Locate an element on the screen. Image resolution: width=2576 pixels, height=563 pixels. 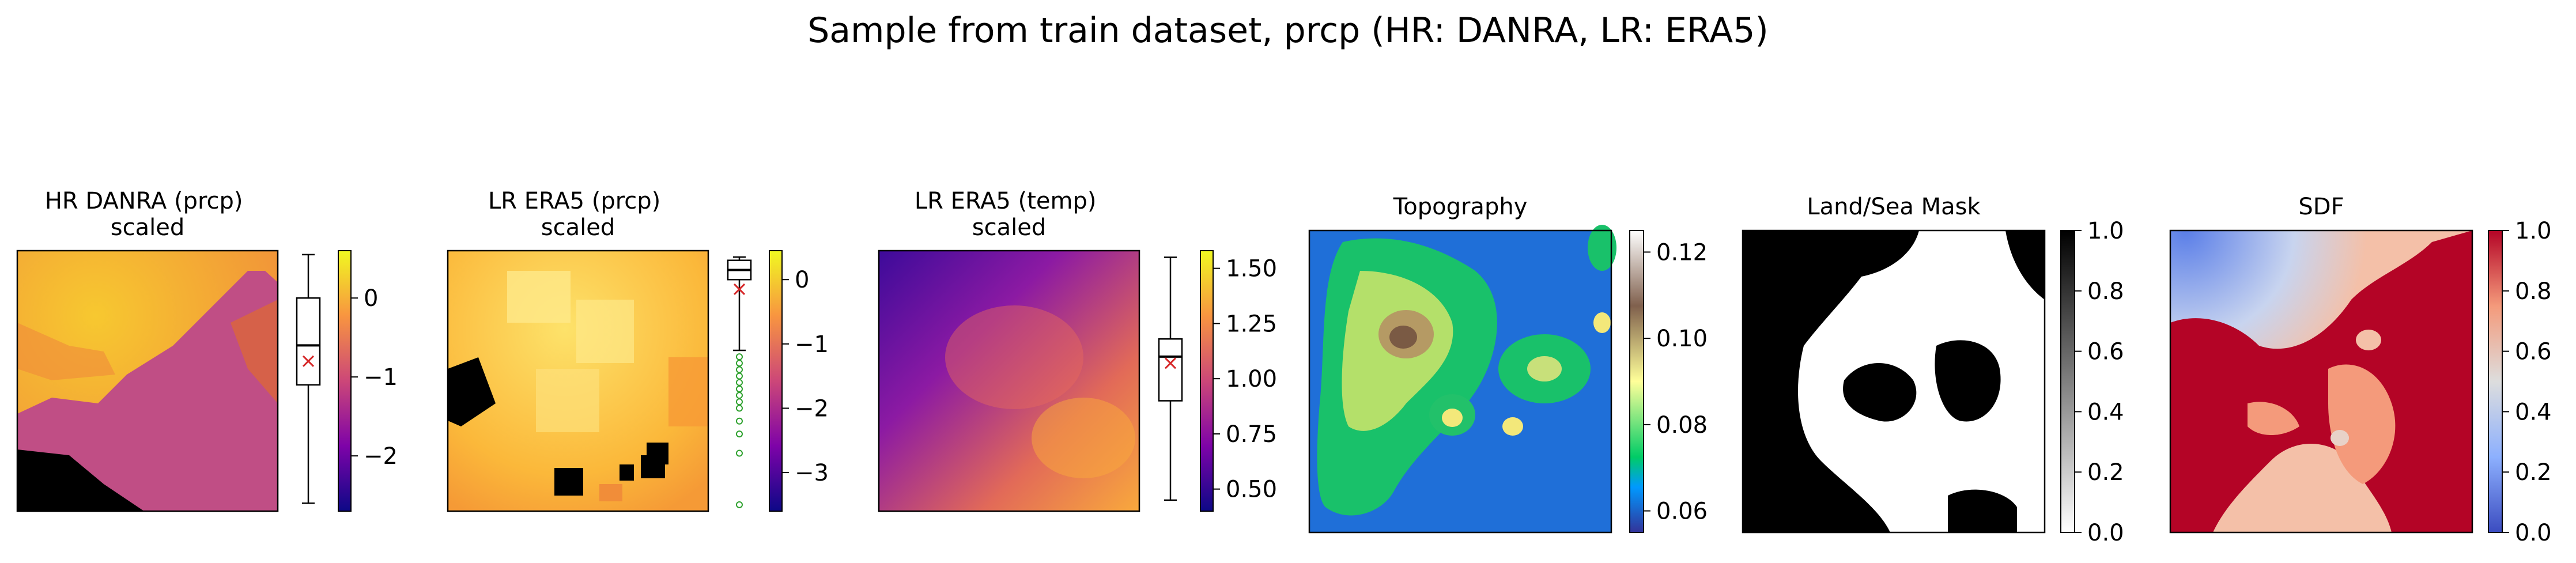
colorbar-ticks: 0.50 0.75 1.00 1.25 1.50 is located at coordinates (1245, 380).